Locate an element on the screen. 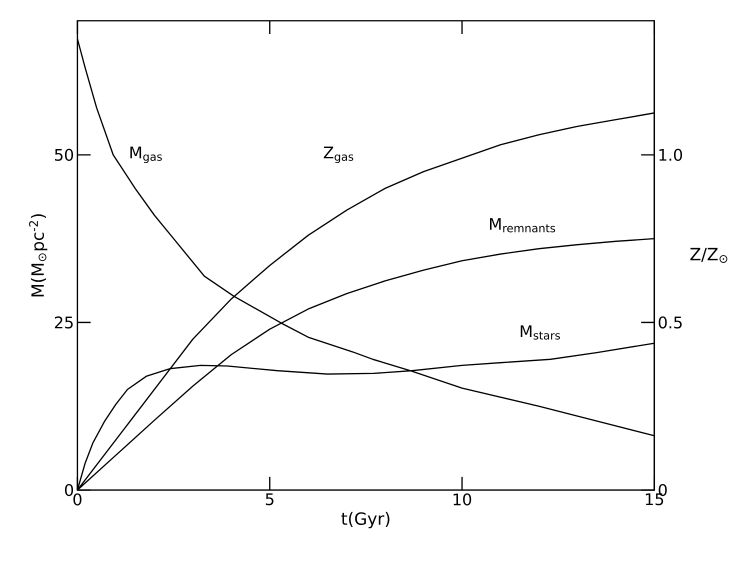  series-label: M$_{stars}$ is located at coordinates (540, 332).